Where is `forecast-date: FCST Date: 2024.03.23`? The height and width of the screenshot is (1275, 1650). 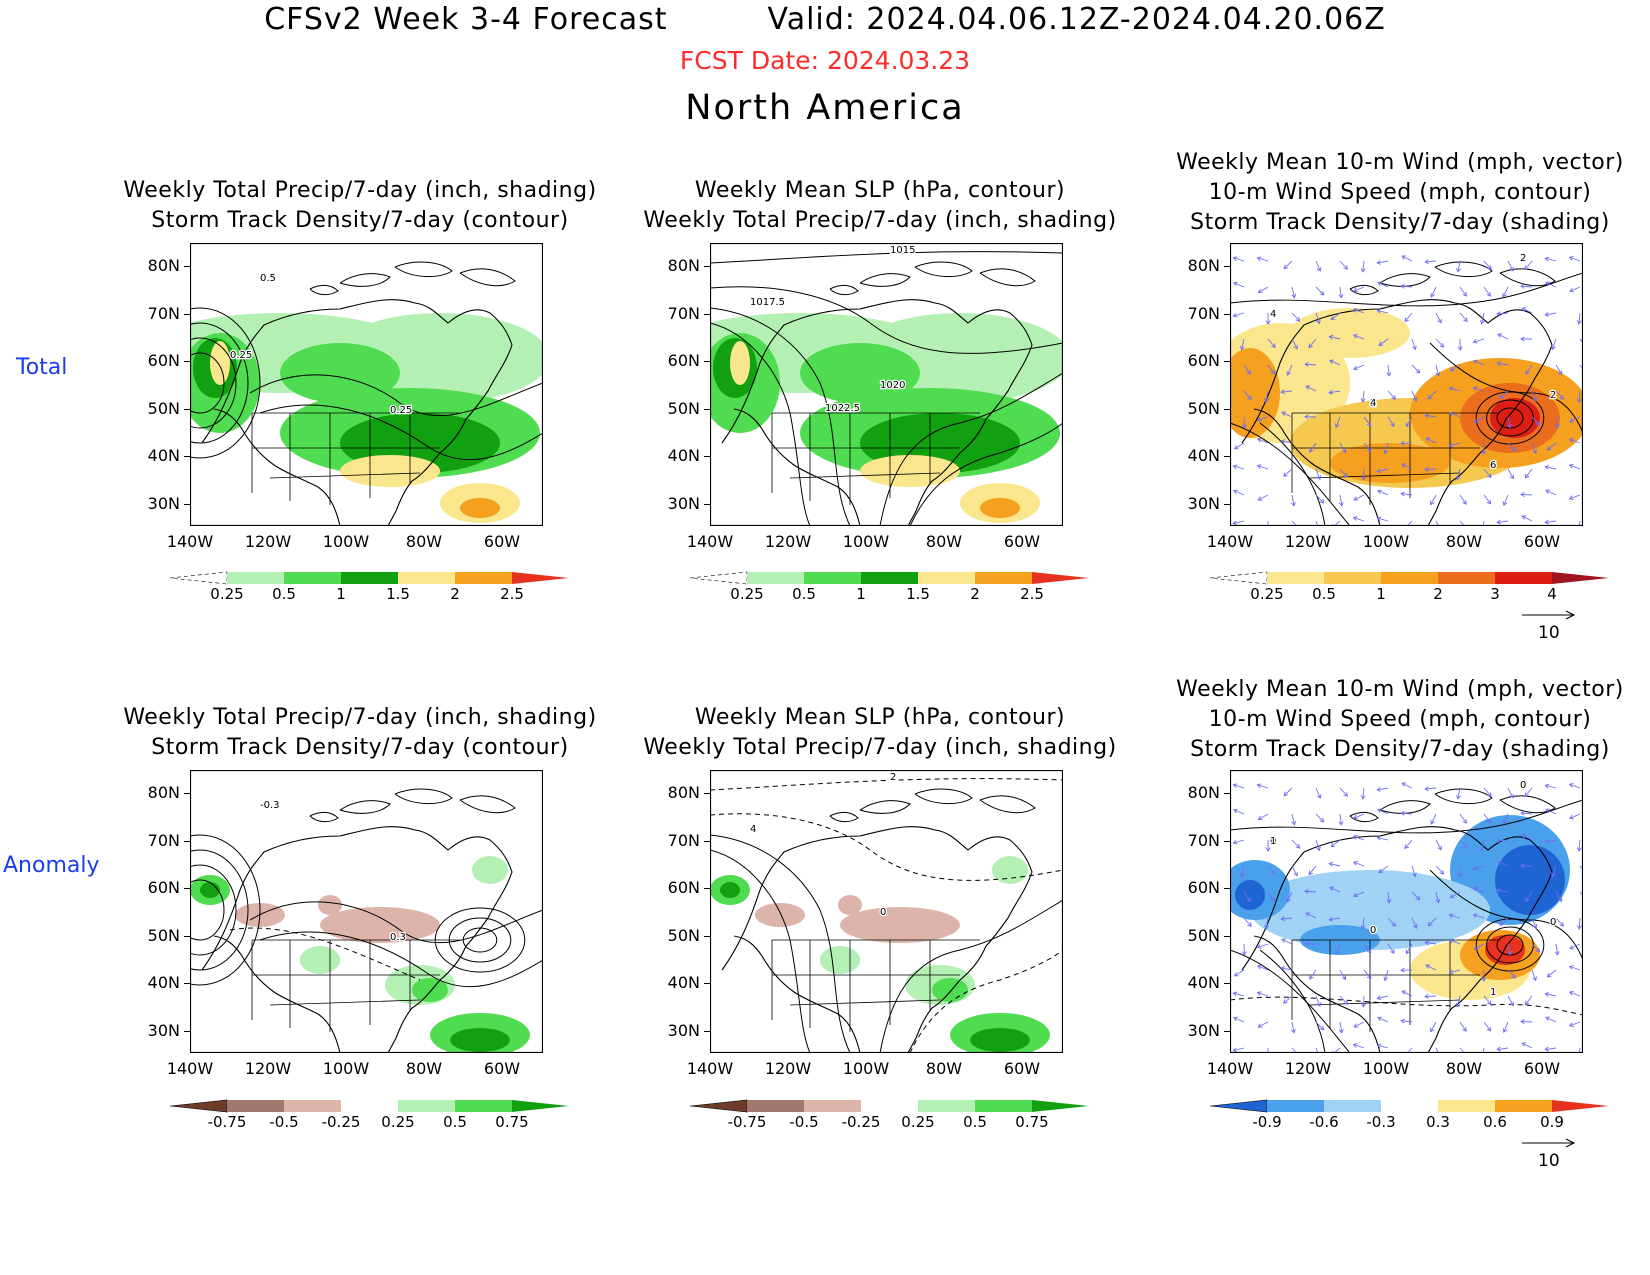 forecast-date: FCST Date: 2024.03.23 is located at coordinates (825, 60).